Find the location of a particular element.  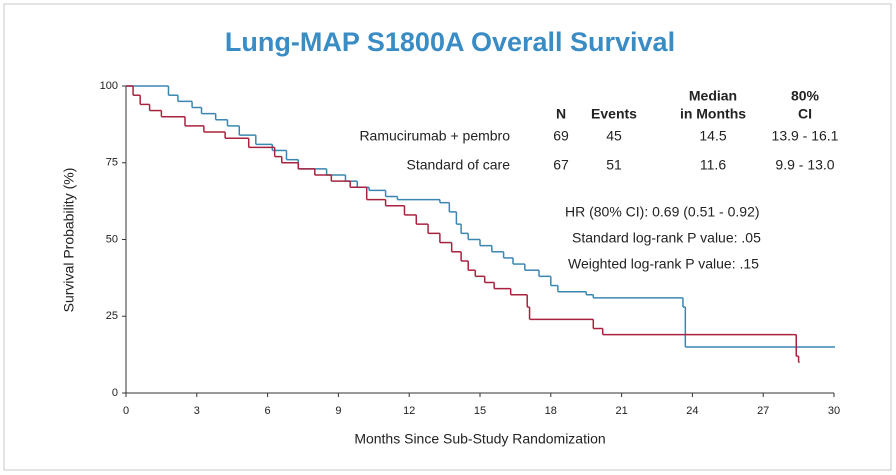

annotation: HR (80% CI): 0.69 (0.51 - 0.92) is located at coordinates (662, 212).